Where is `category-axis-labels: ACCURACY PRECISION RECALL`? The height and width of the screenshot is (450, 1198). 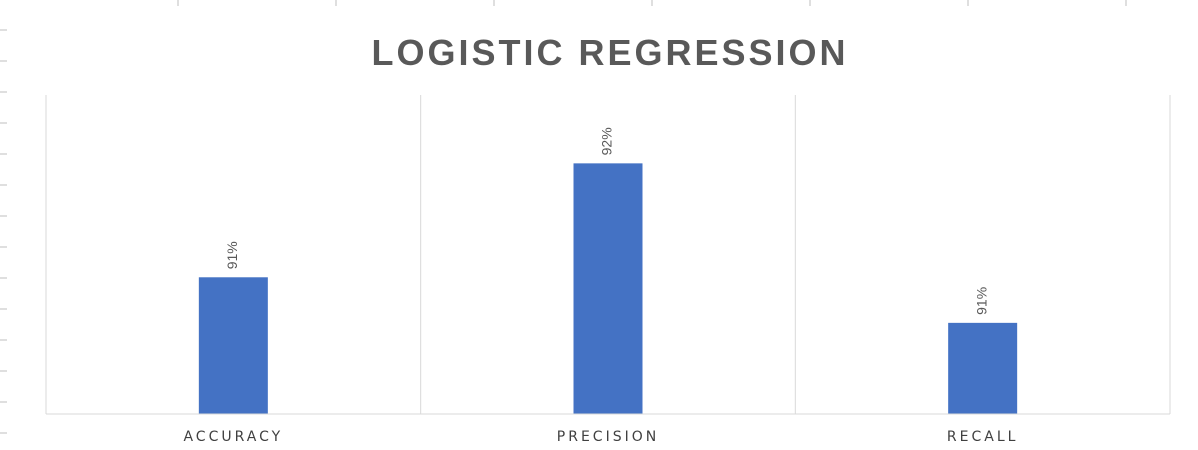
category-axis-labels: ACCURACY PRECISION RECALL is located at coordinates (601, 437).